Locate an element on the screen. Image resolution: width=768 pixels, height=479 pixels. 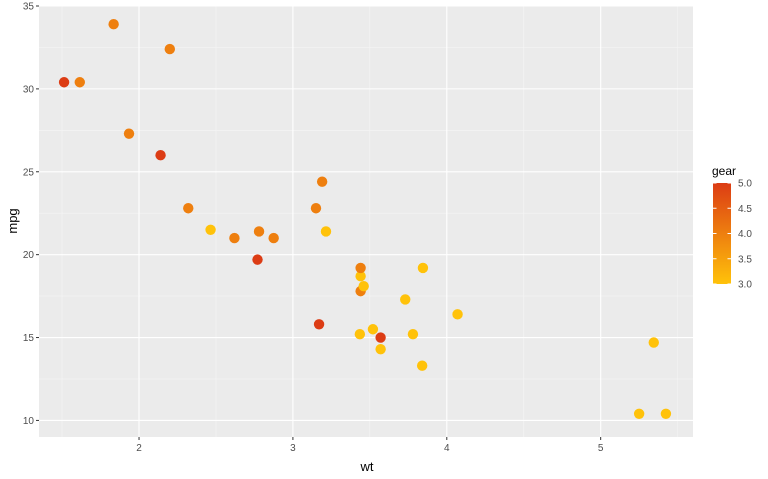
legend-label: 4.5 is located at coordinates (745, 209).